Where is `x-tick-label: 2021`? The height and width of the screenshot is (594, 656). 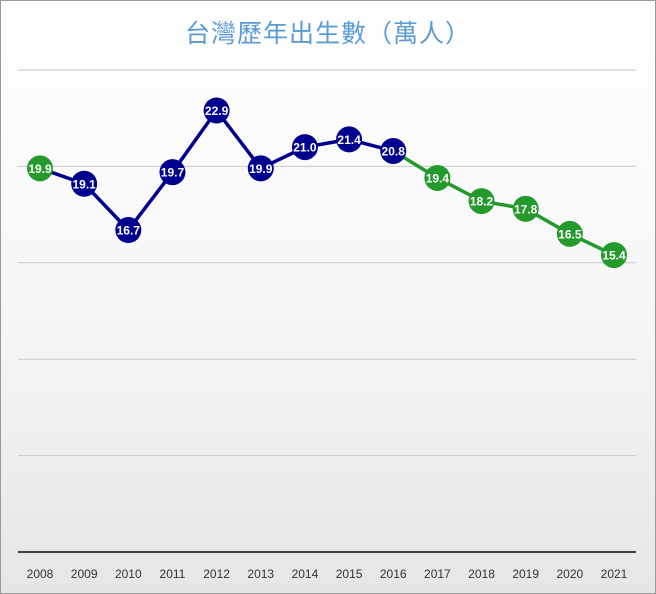
x-tick-label: 2021 is located at coordinates (614, 574).